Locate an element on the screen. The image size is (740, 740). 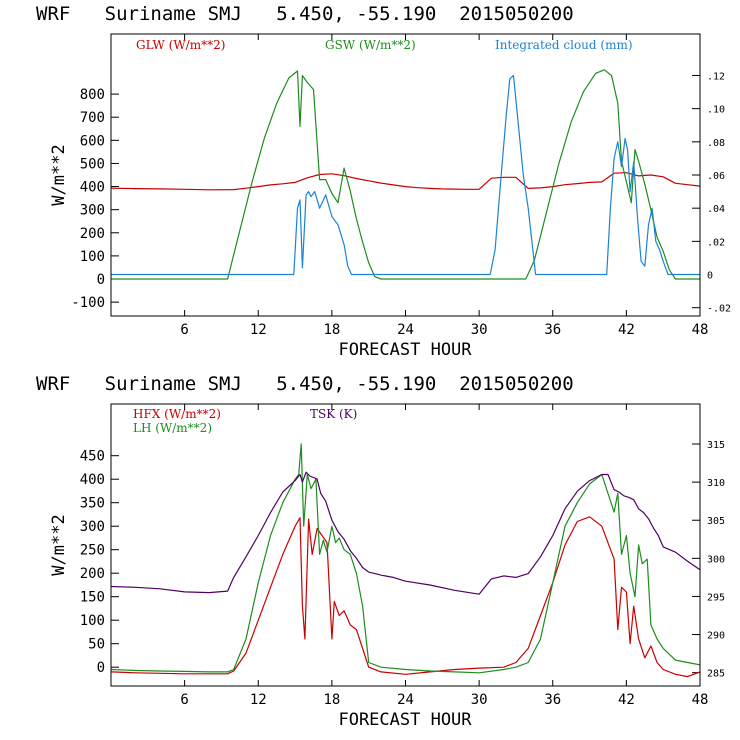
panel-top-ylabel: W/m**2 is located at coordinates (59, 174).